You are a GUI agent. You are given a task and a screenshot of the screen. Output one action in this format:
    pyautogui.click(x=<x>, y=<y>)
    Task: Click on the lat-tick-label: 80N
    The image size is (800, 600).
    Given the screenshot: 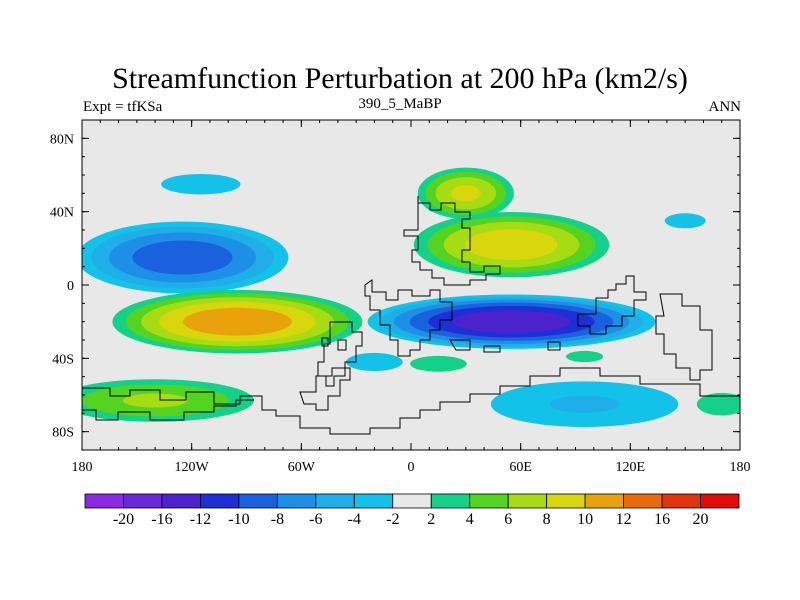 What is the action you would take?
    pyautogui.click(x=62, y=139)
    